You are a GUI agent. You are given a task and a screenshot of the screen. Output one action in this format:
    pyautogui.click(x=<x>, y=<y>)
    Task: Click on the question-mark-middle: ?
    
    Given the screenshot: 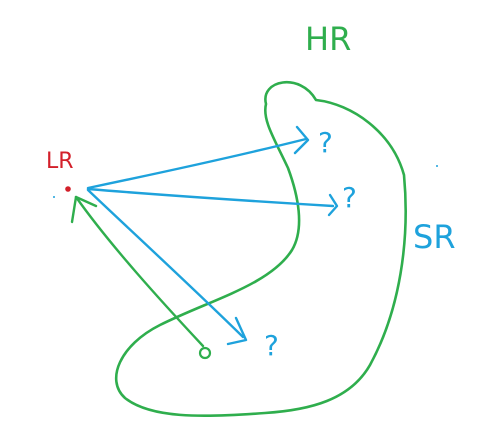 What is the action you would take?
    pyautogui.click(x=349, y=197)
    